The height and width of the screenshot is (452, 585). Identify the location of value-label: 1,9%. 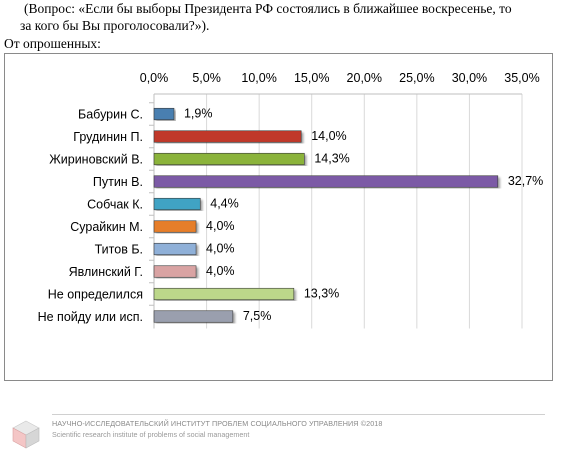
(198, 114).